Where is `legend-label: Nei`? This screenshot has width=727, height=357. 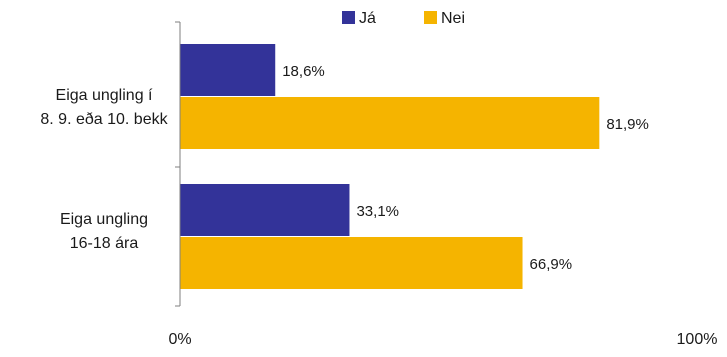 legend-label: Nei is located at coordinates (453, 18).